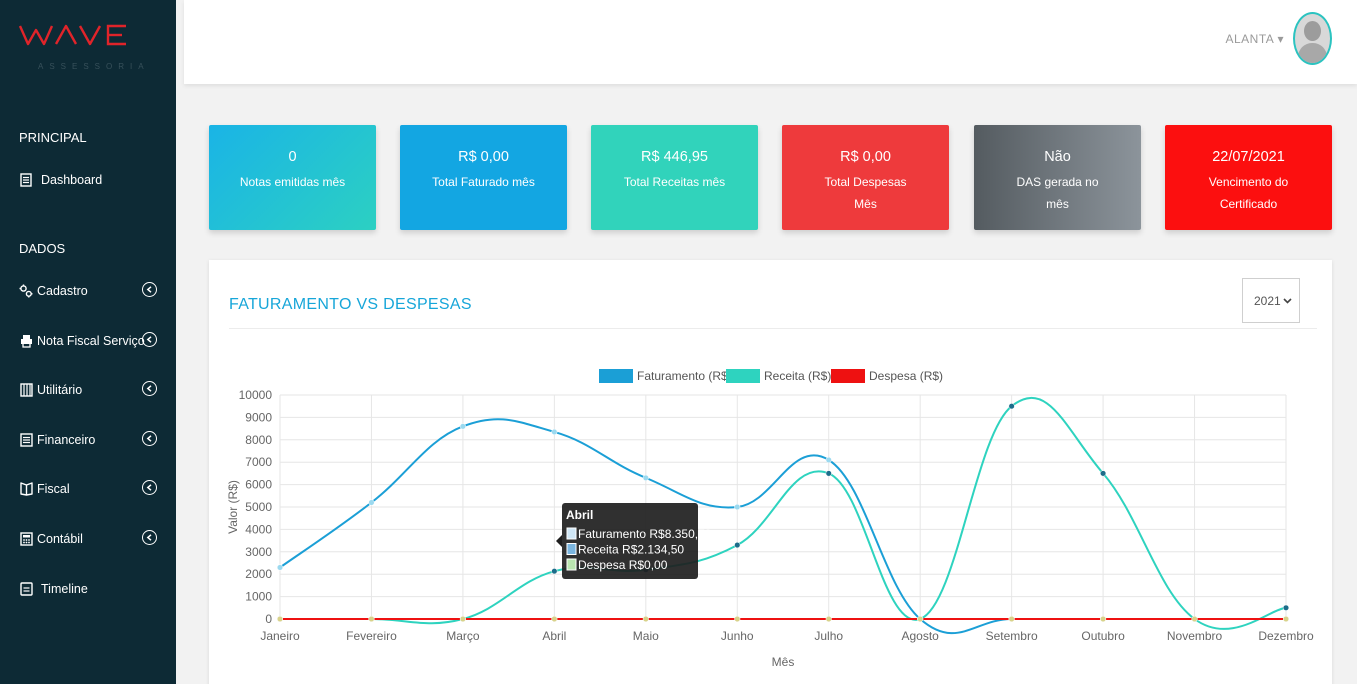  What do you see at coordinates (865, 193) in the screenshot?
I see `card-label: Total Despesas Mês` at bounding box center [865, 193].